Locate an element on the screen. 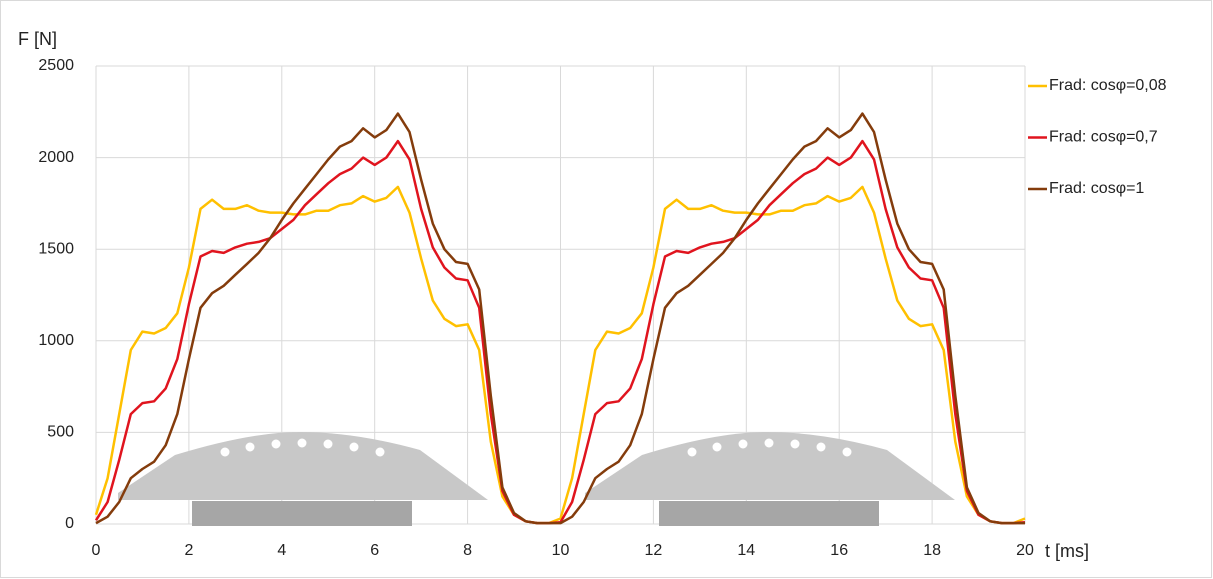 This screenshot has height=579, width=1213. y-tick-label: 2000 is located at coordinates (56, 157).